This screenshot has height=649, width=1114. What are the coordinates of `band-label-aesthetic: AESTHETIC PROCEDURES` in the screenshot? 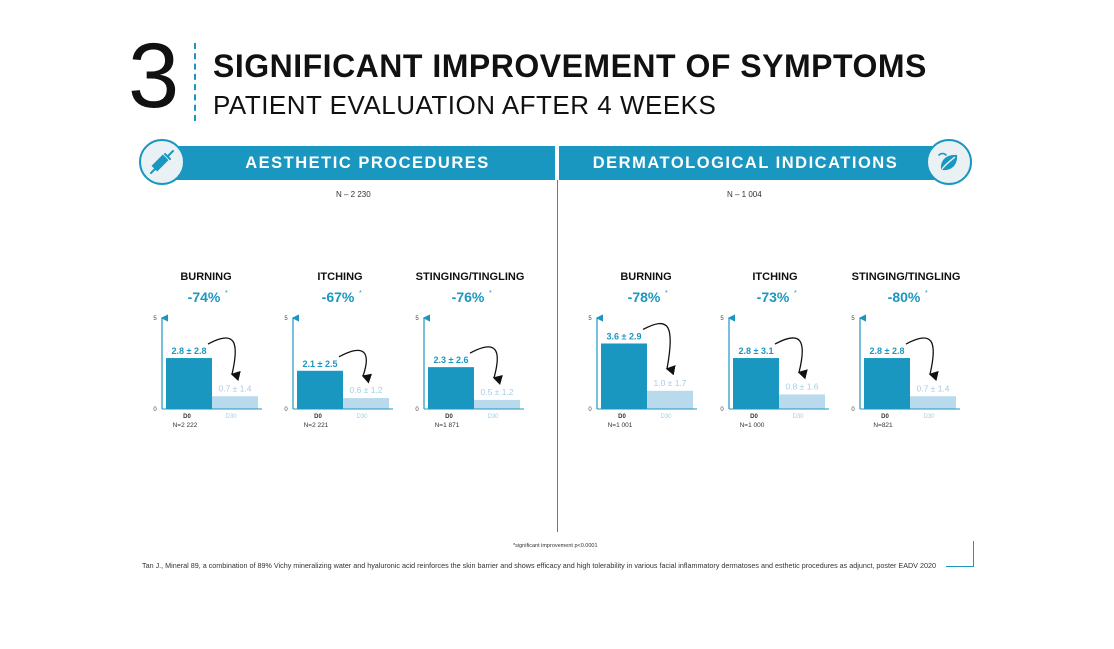 It's located at (367, 163).